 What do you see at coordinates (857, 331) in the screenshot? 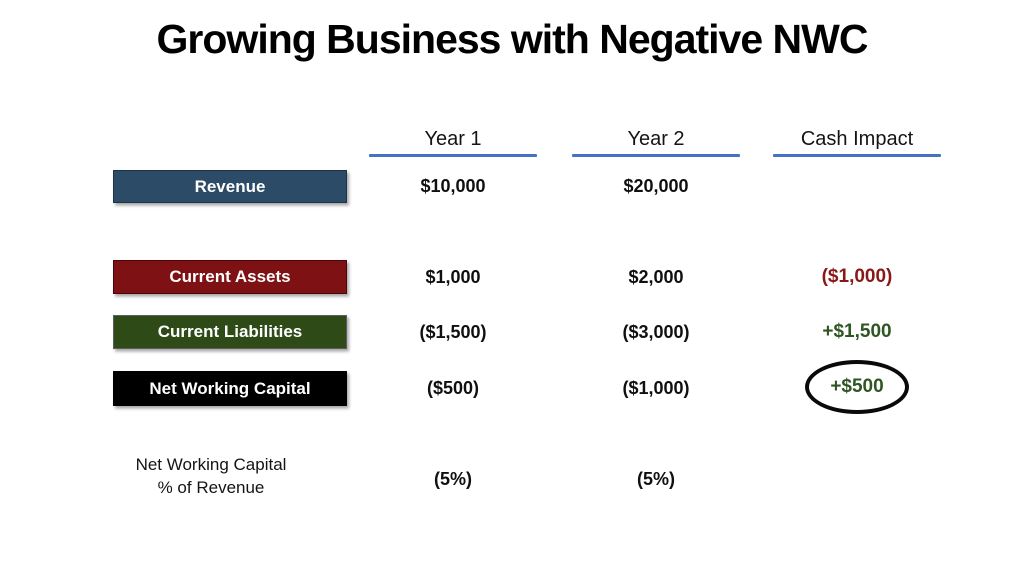
I see `current-liabilities-cash-impact-value: +$1,500` at bounding box center [857, 331].